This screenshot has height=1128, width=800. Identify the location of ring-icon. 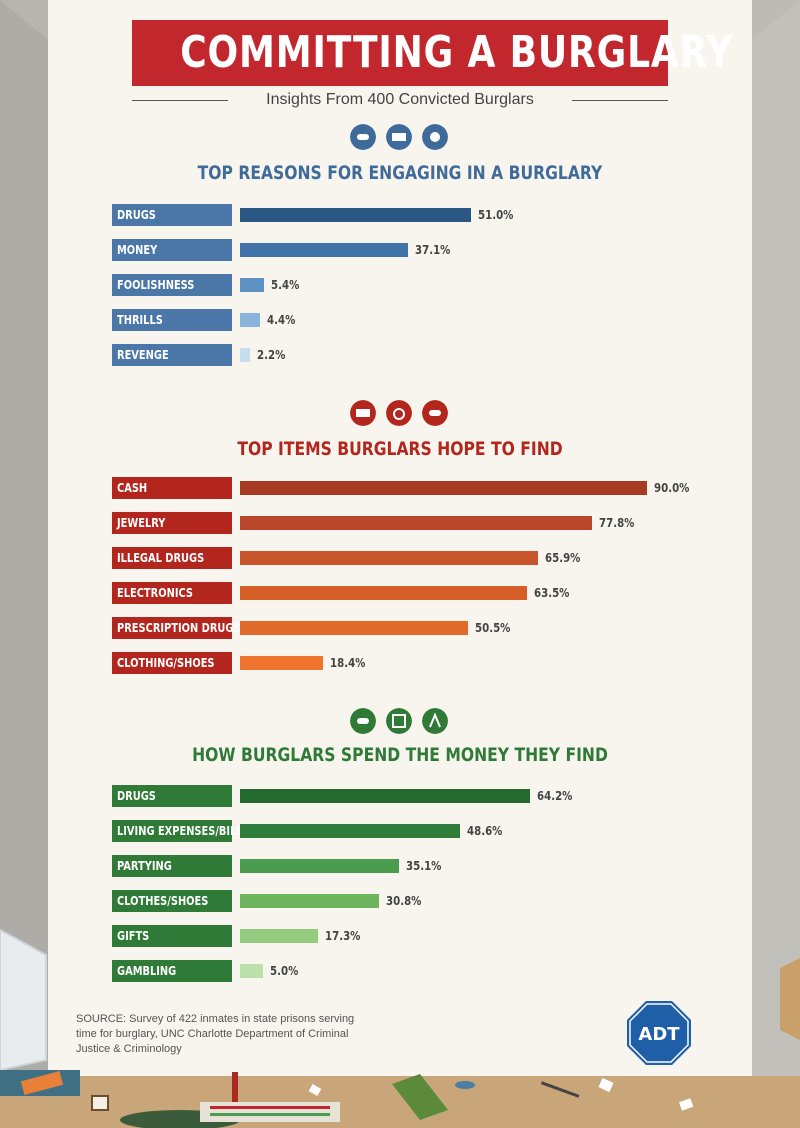
(399, 413).